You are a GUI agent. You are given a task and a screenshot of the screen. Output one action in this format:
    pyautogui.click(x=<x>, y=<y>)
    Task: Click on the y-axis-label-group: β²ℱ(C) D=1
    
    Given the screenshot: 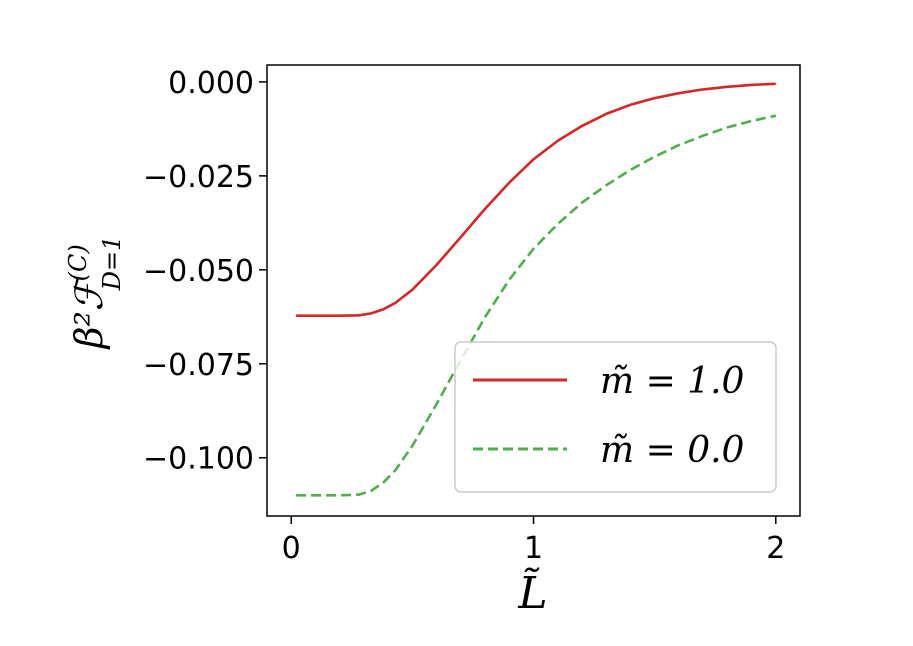 What is the action you would take?
    pyautogui.click(x=95, y=293)
    